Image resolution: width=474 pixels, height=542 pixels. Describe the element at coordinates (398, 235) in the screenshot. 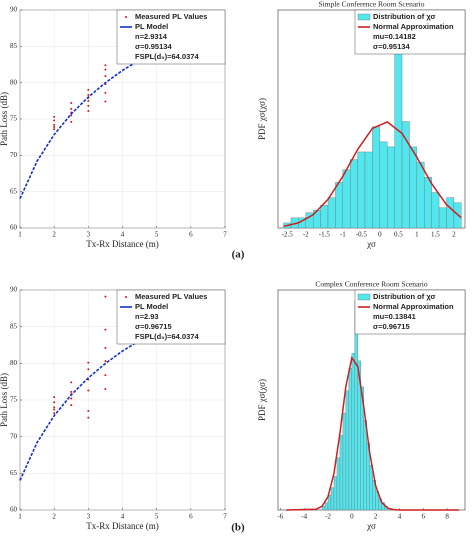

I see `x-tick-label: 0.5` at that location.